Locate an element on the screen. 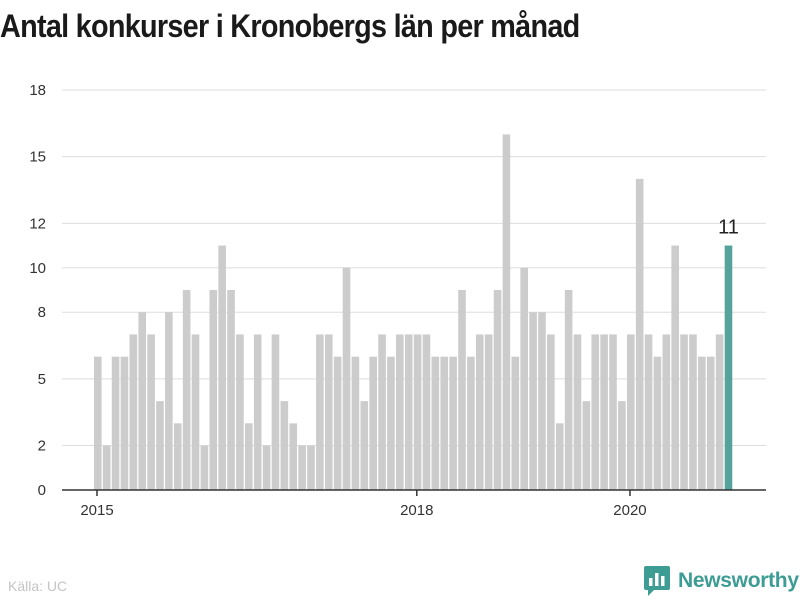  x-tick-label: 2018 is located at coordinates (416, 510).